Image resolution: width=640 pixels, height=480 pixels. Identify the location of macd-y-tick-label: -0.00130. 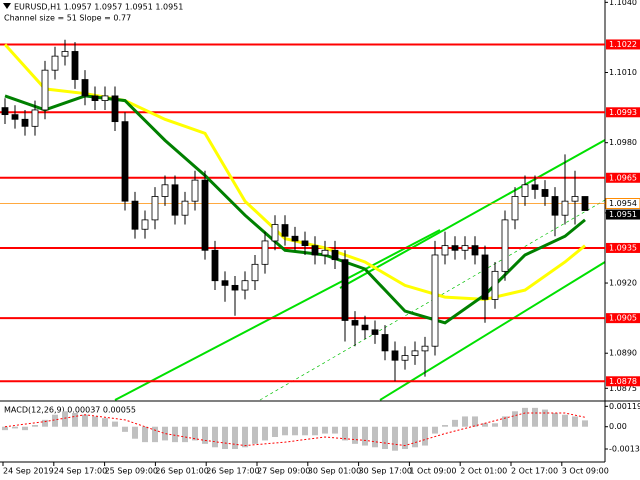
(624, 449).